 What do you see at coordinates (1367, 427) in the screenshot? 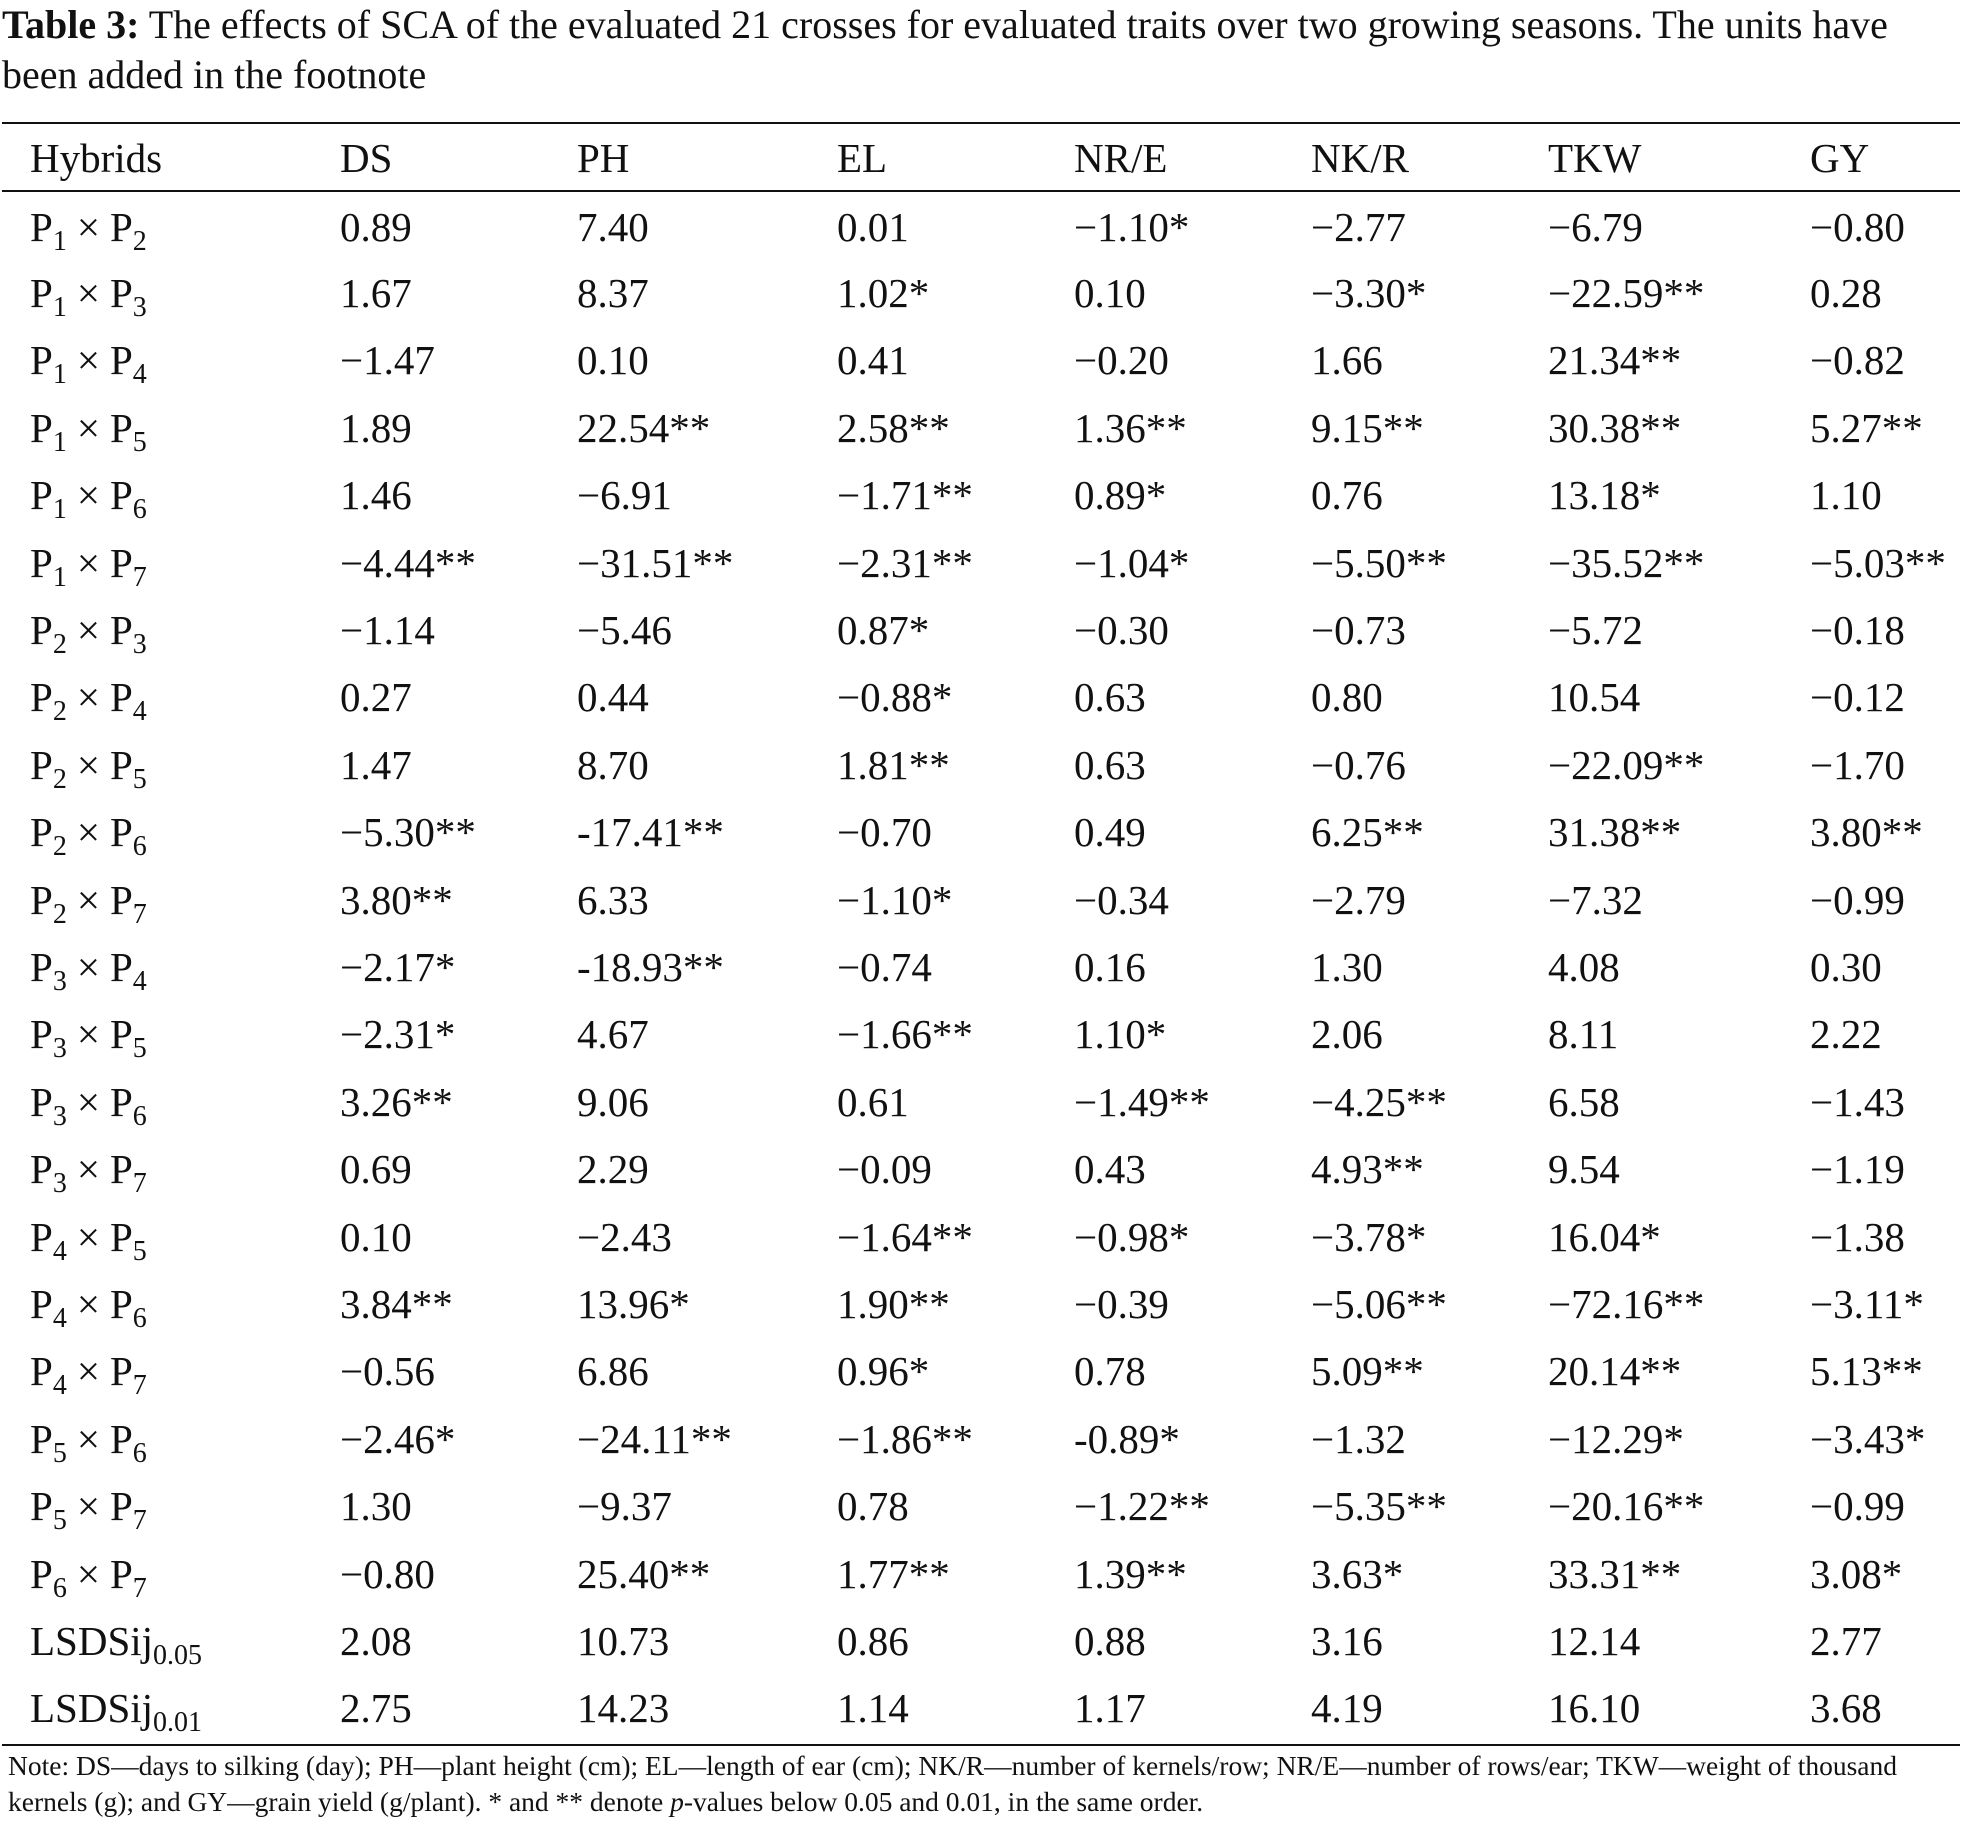
I see `value-cell: 9.15**` at bounding box center [1367, 427].